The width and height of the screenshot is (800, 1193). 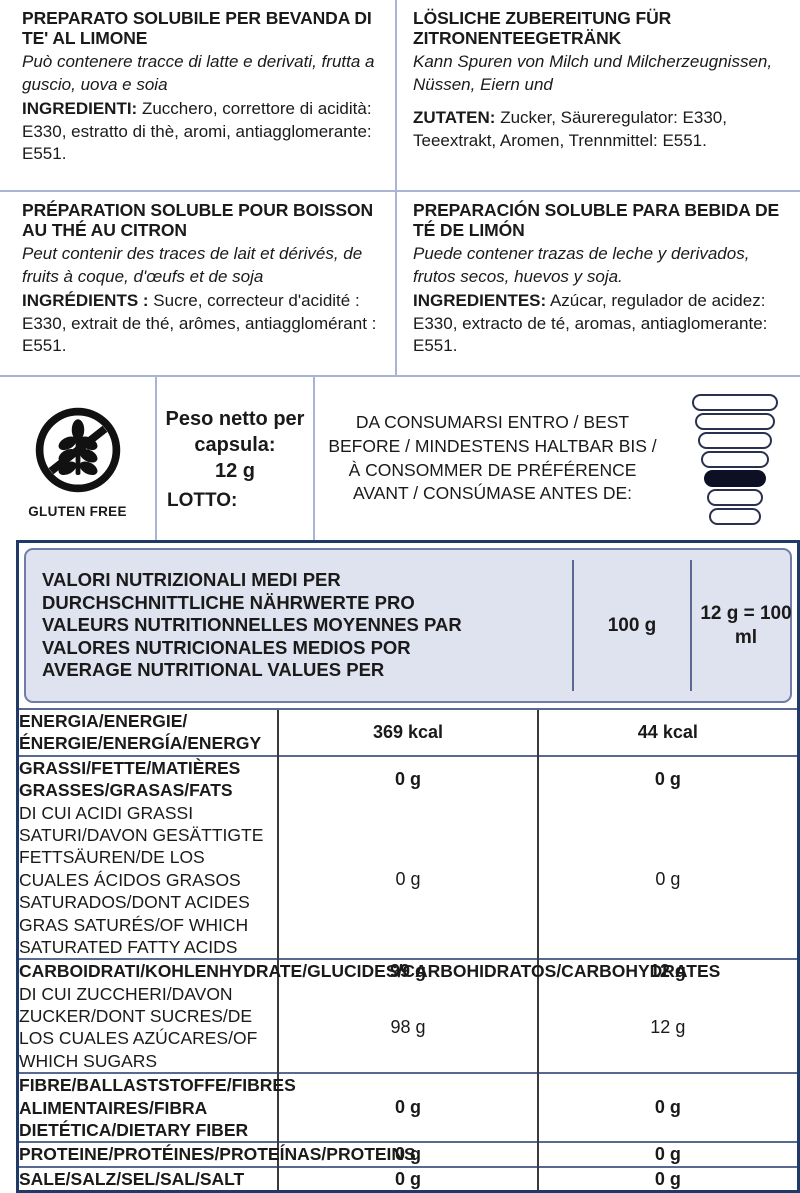 I want to click on nutrition-header-line: VALEURS NUTRITIONNELLES MOYENNES PAR, so click(x=252, y=625).